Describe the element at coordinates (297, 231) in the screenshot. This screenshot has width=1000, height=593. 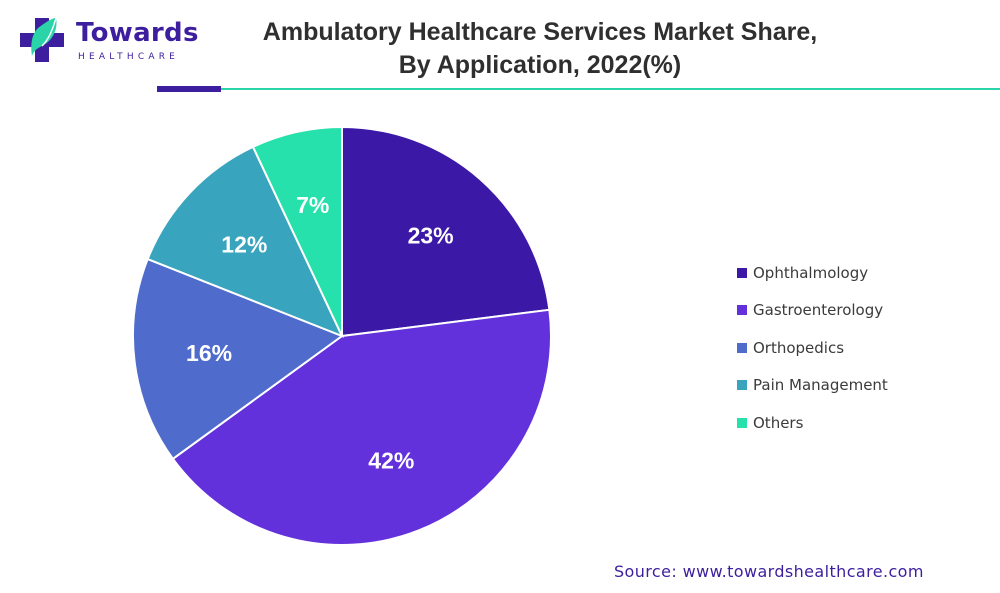
I see `pie-slice-others` at that location.